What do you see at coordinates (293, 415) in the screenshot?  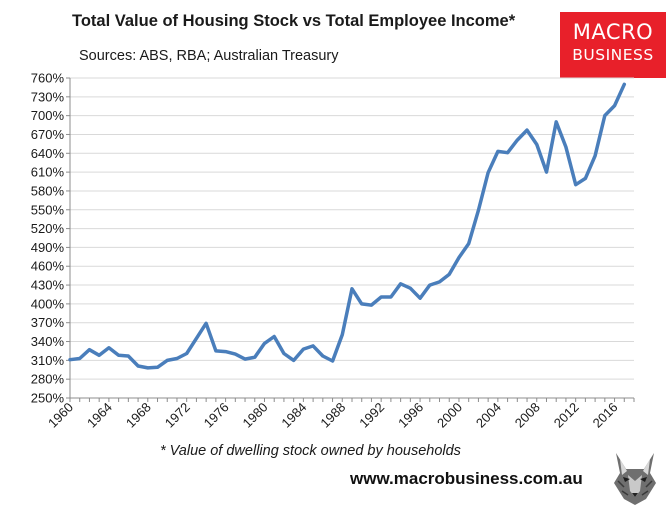 I see `x-tick-label: 1984` at bounding box center [293, 415].